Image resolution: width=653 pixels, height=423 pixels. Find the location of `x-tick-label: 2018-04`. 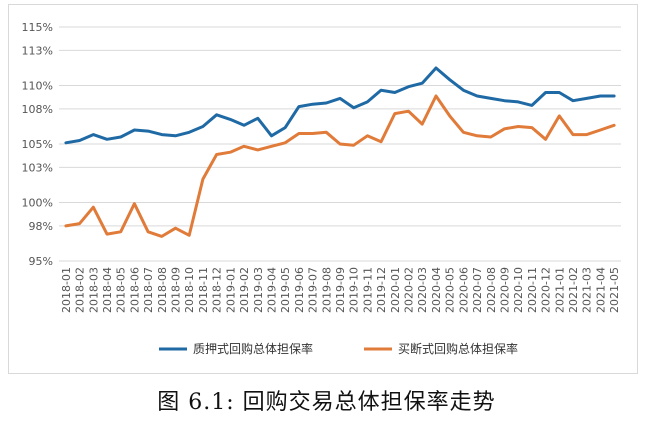

x-tick-label: 2018-04 is located at coordinates (107, 290).